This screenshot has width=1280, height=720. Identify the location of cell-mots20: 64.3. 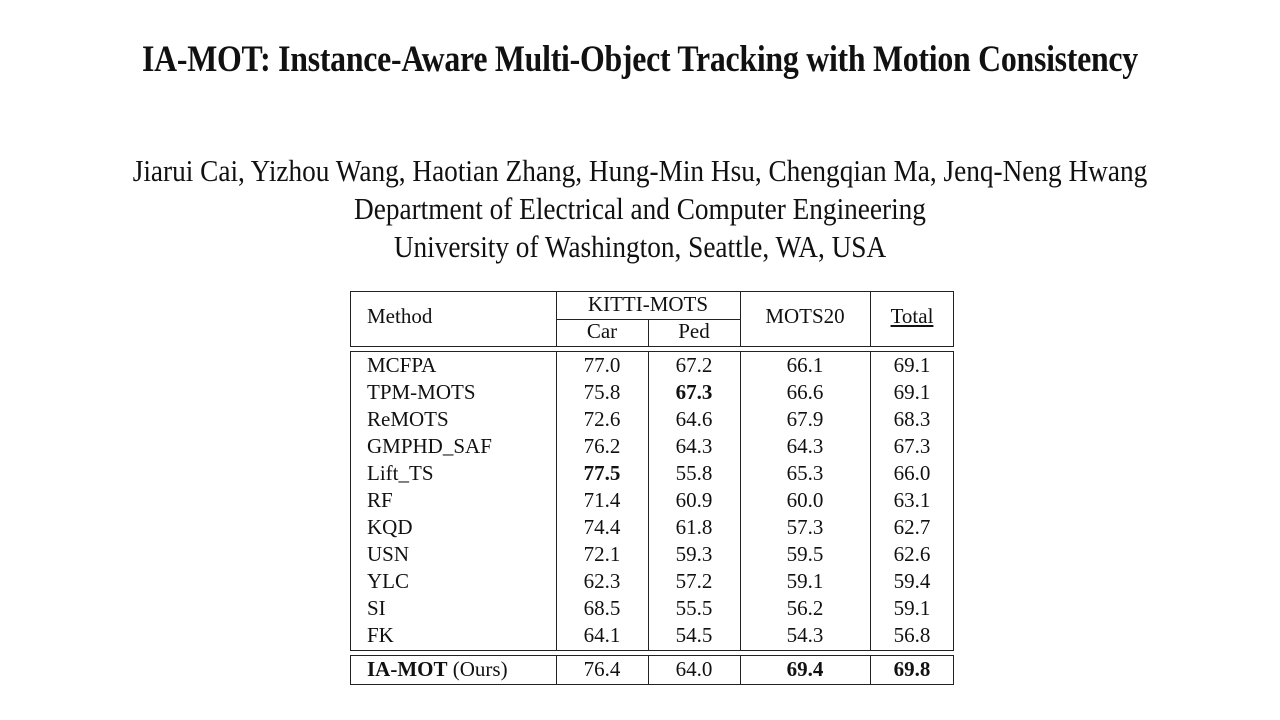
(805, 446).